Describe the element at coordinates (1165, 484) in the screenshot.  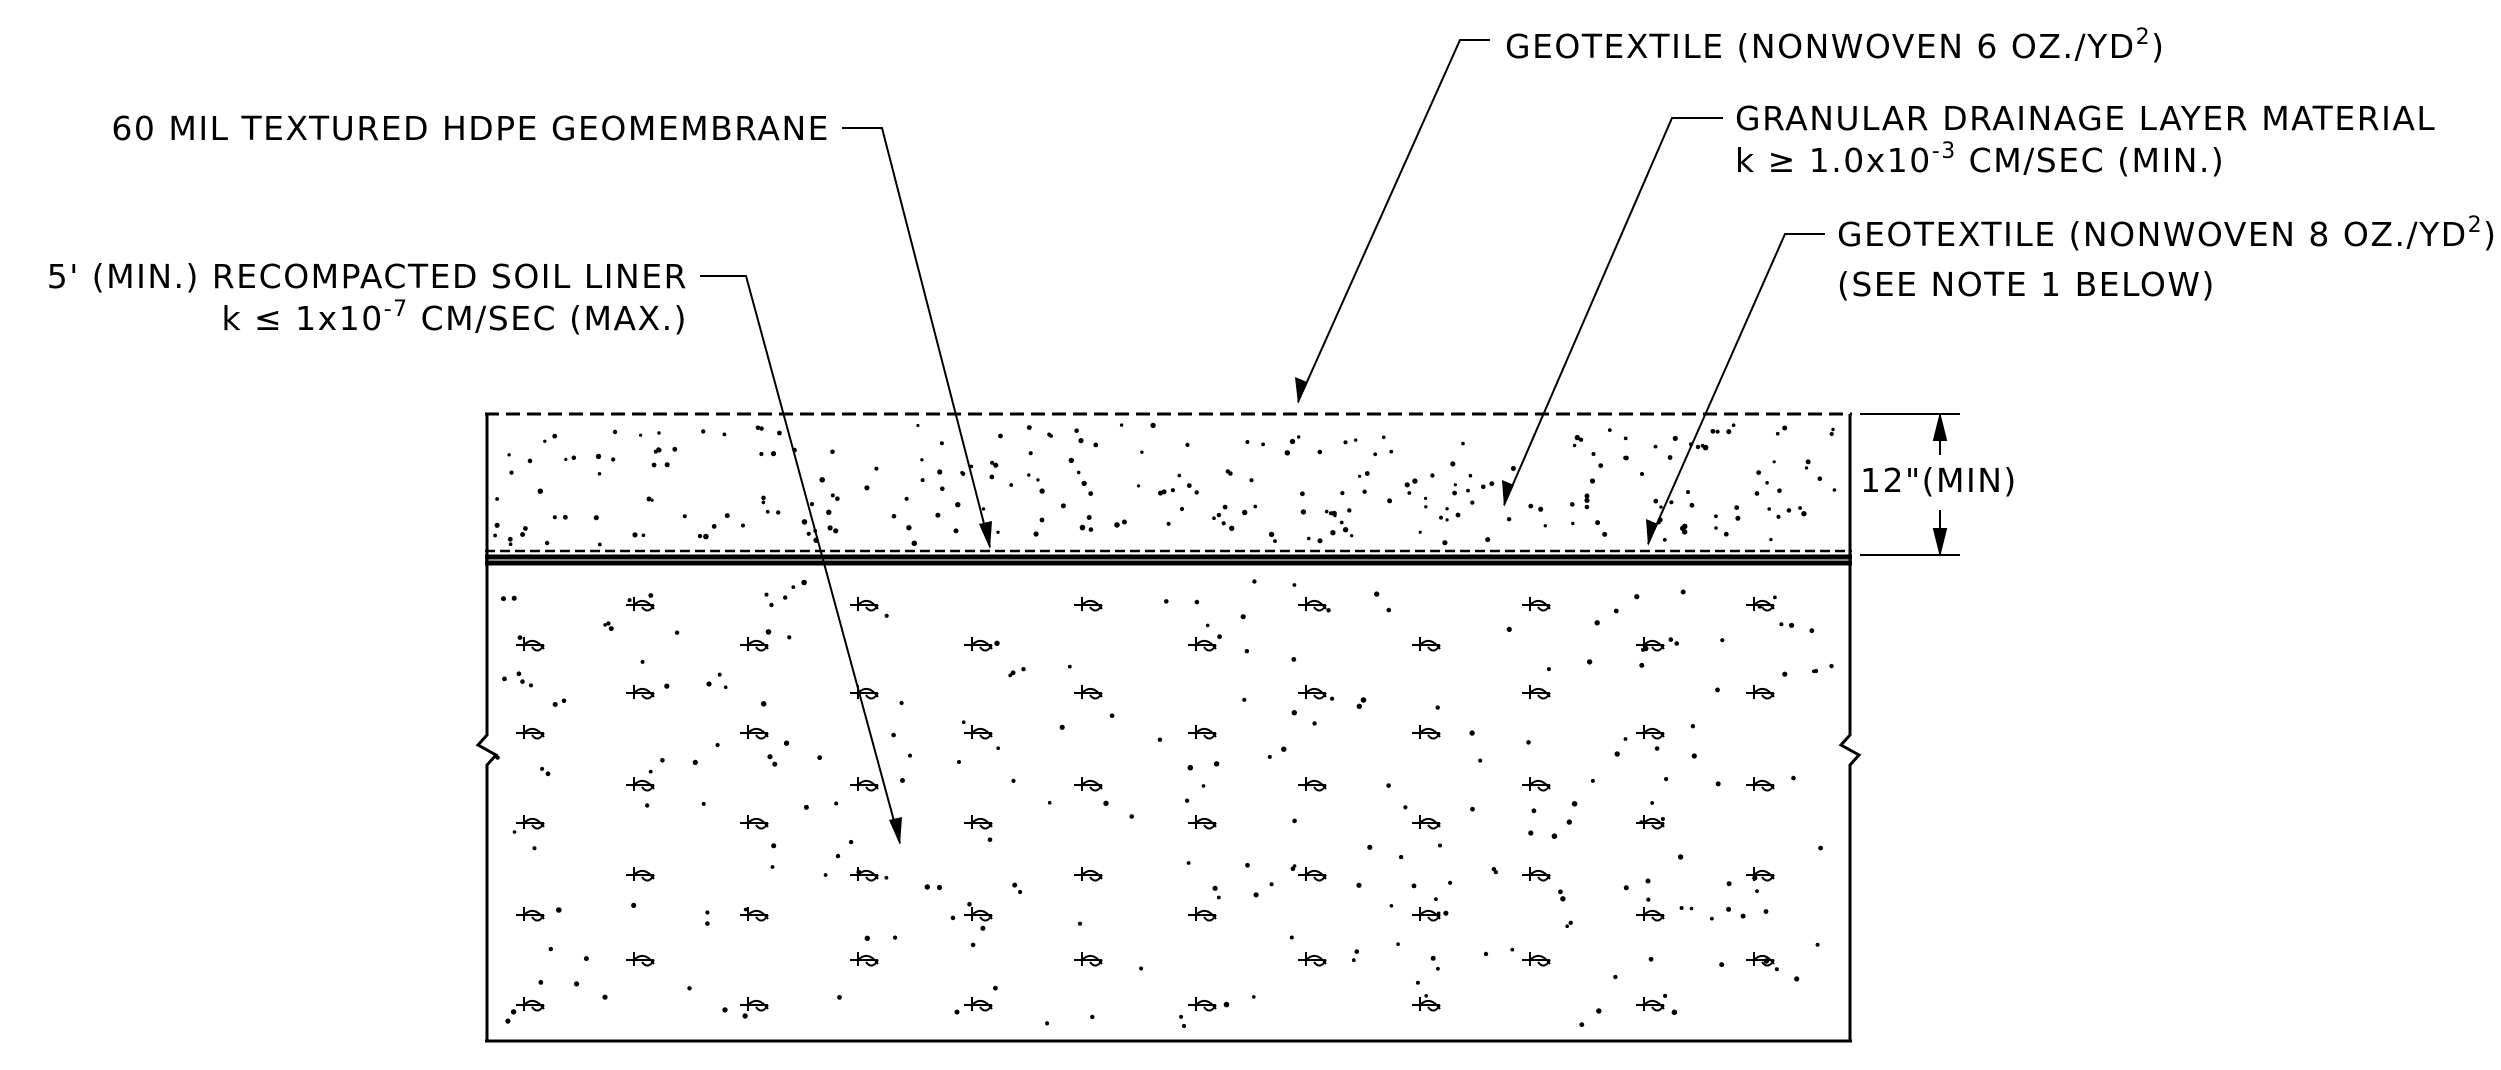
I see `drainage-layer-stipple` at that location.